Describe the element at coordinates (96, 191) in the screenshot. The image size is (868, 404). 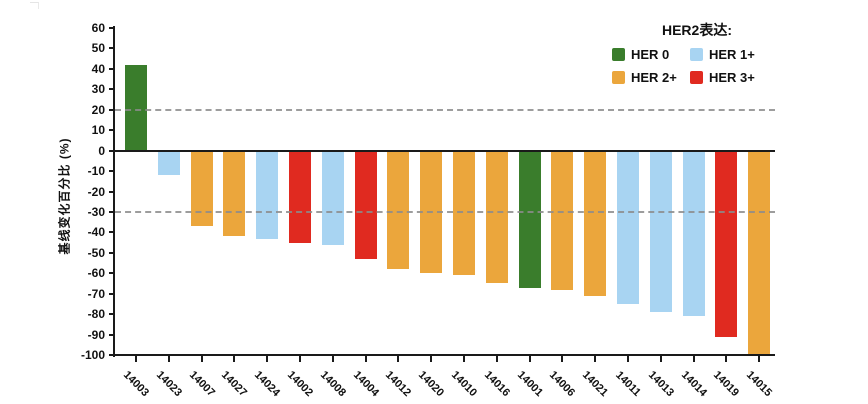
I see `y-tick-label--20: -20` at that location.